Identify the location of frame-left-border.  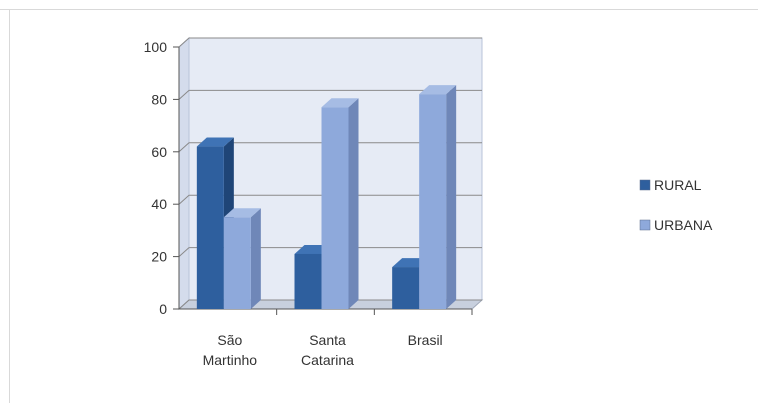
(9, 206).